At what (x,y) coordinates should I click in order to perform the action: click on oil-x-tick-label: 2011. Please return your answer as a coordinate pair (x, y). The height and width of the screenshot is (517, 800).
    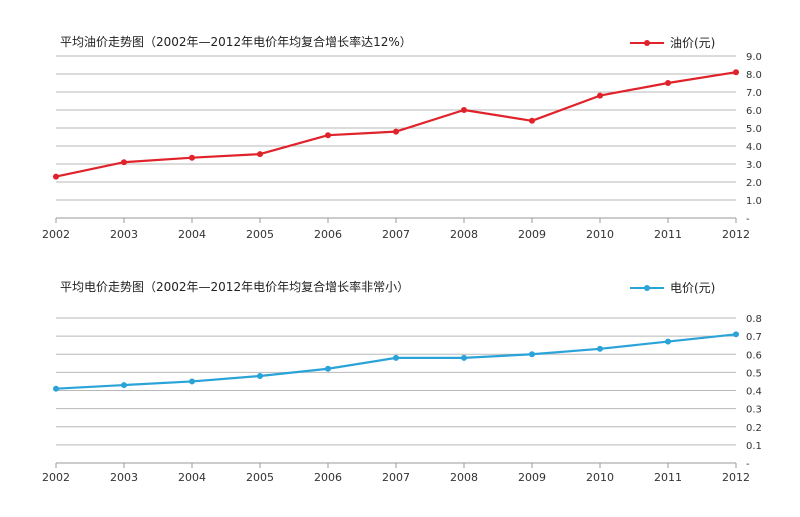
    Looking at the image, I should click on (668, 234).